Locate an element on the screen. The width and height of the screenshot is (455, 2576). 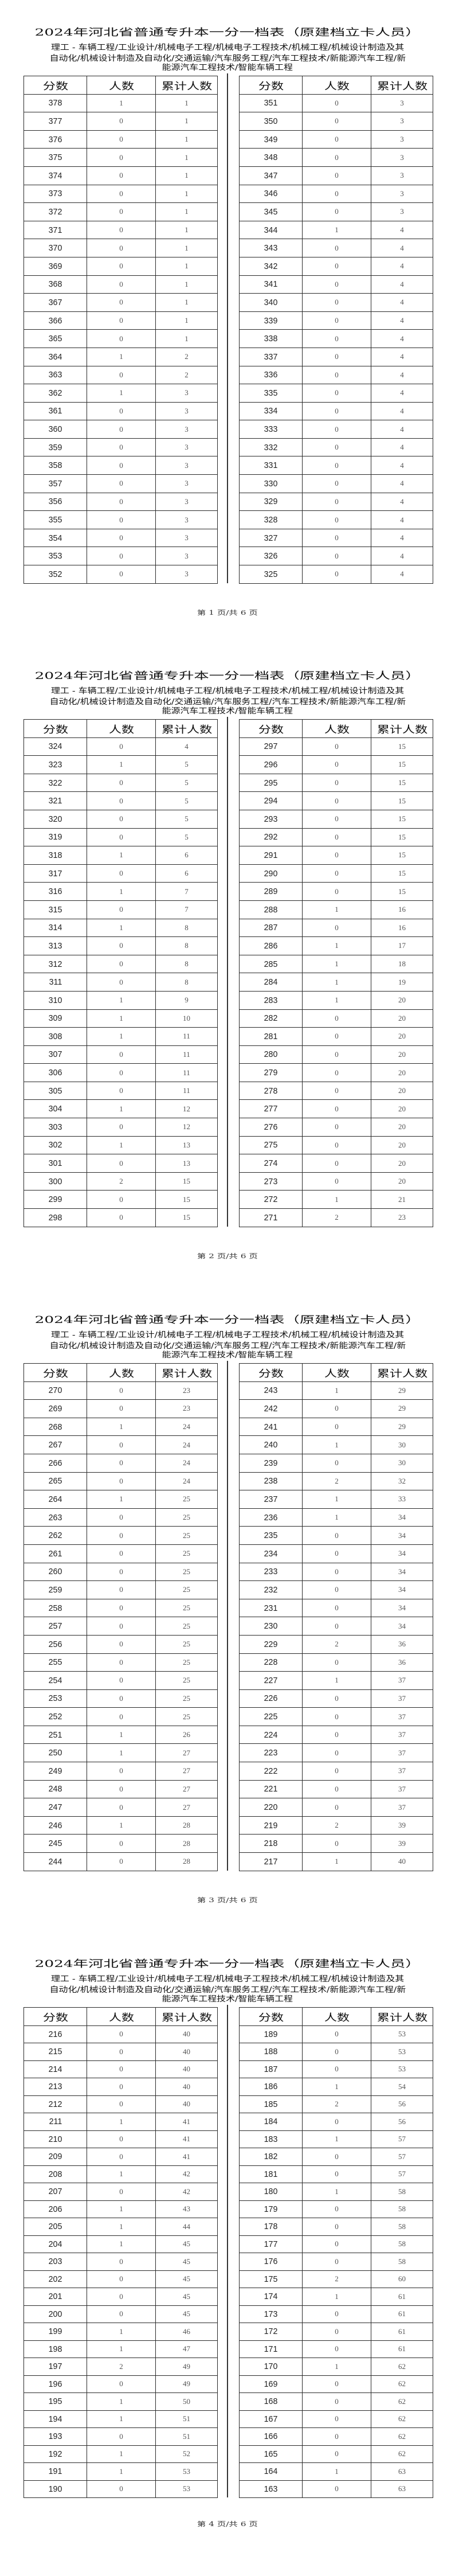
score-cell-text: 331 is located at coordinates (271, 466).